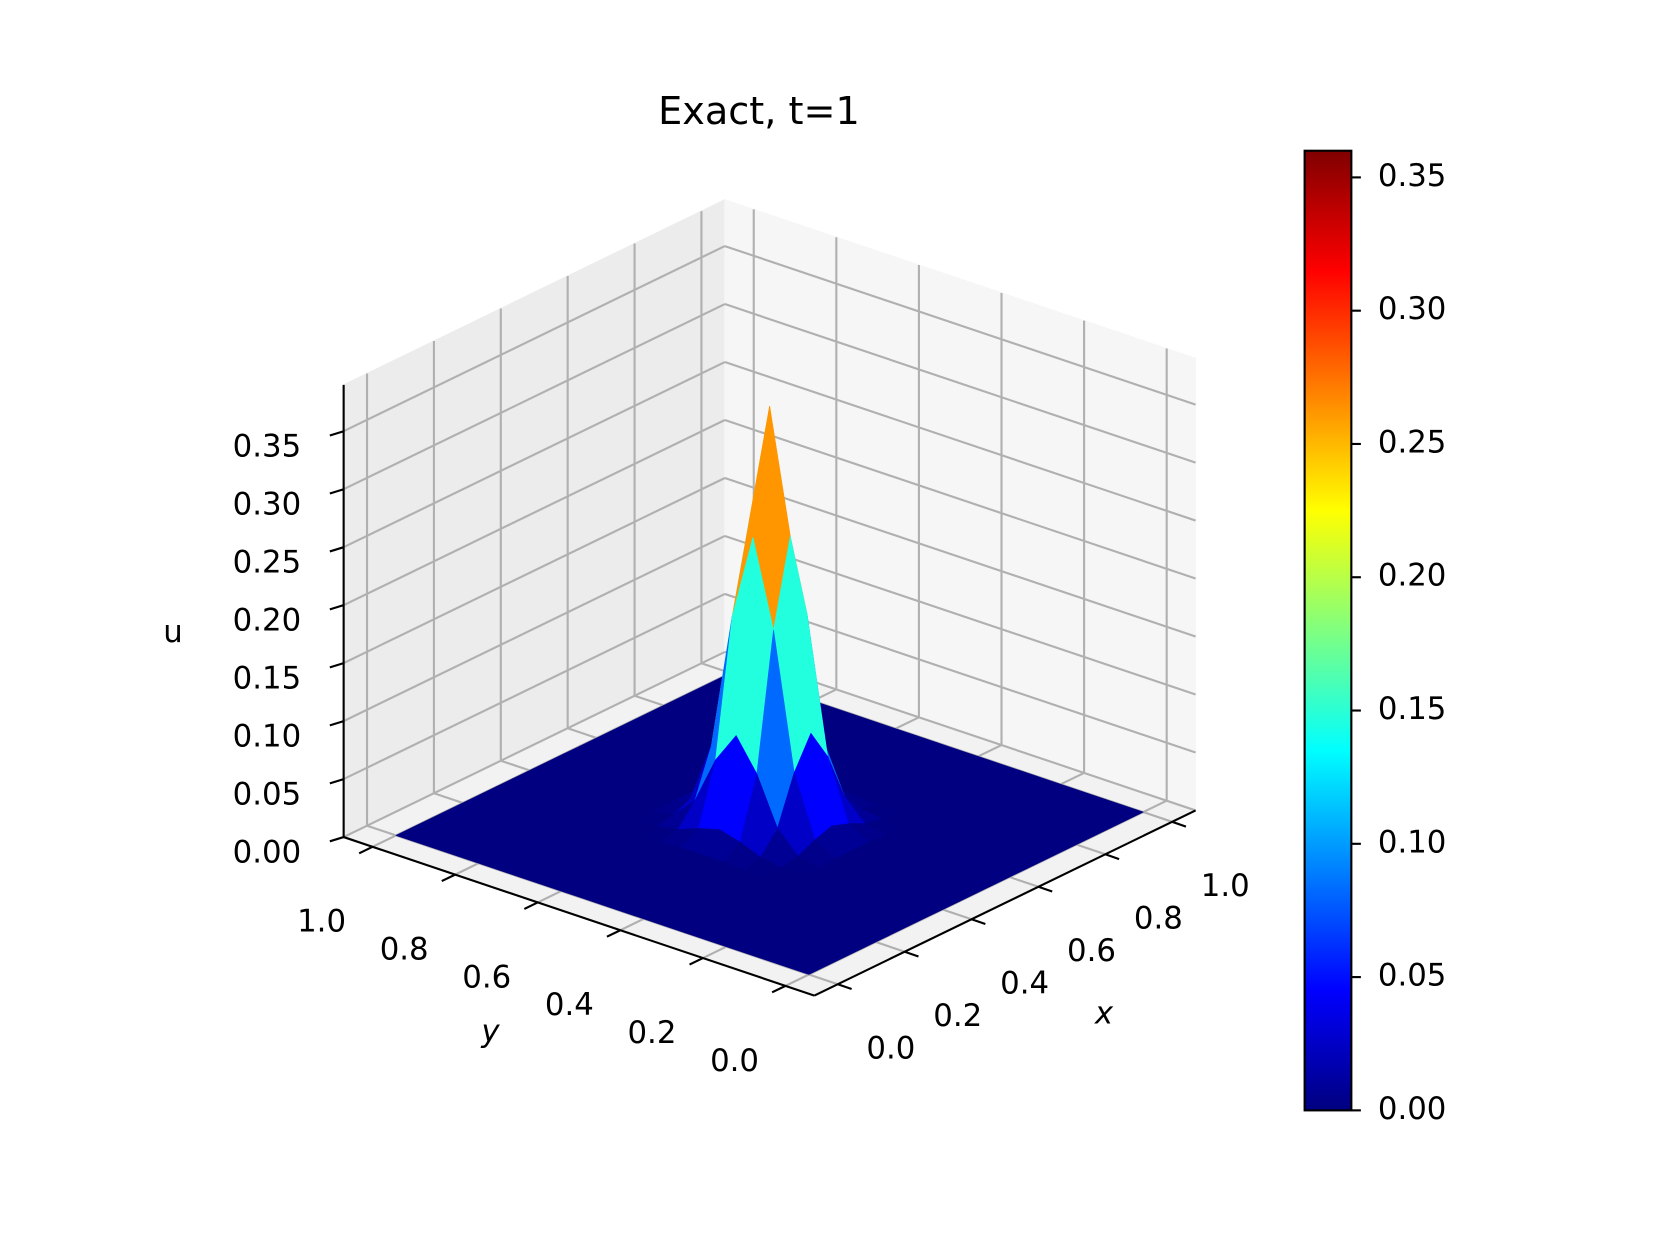  Describe the element at coordinates (957, 1016) in the screenshot. I see `x-tick-label: 0.2` at that location.